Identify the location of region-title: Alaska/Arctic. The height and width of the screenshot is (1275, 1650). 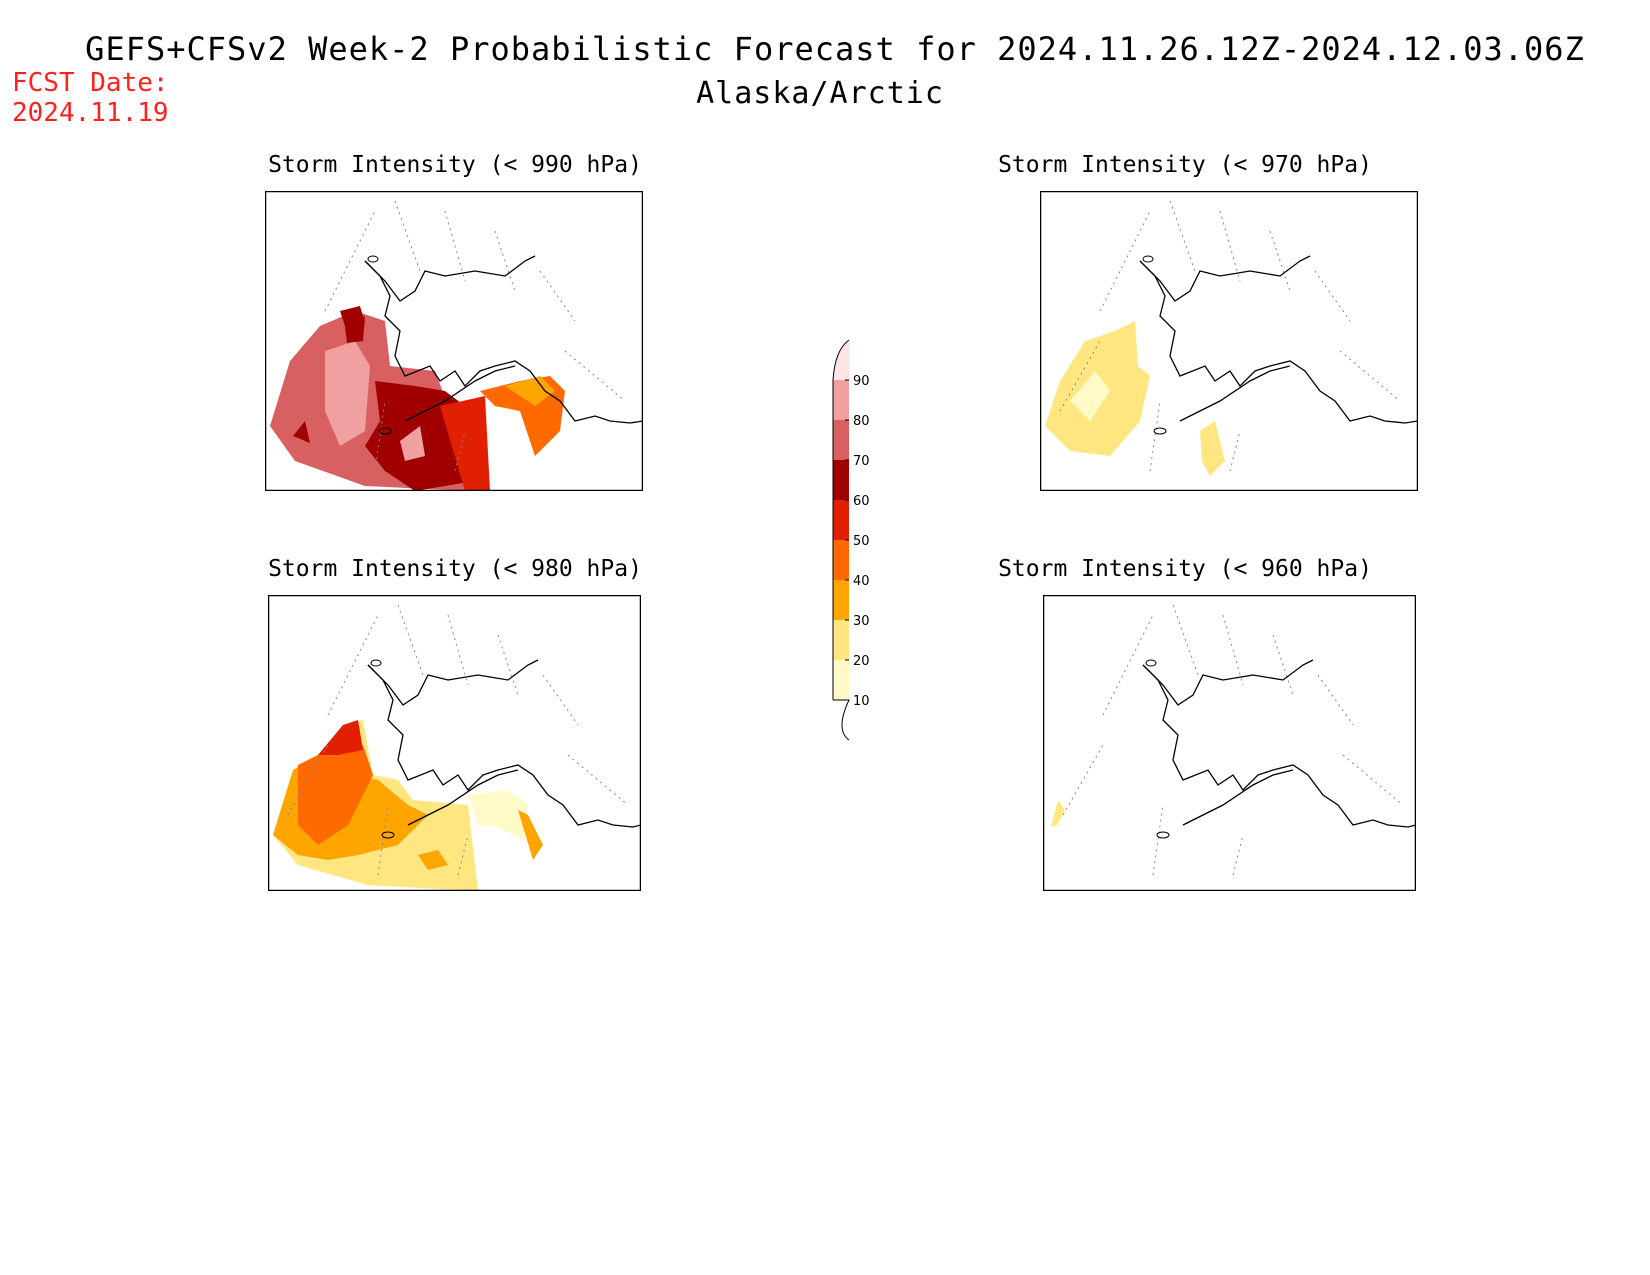
(820, 93).